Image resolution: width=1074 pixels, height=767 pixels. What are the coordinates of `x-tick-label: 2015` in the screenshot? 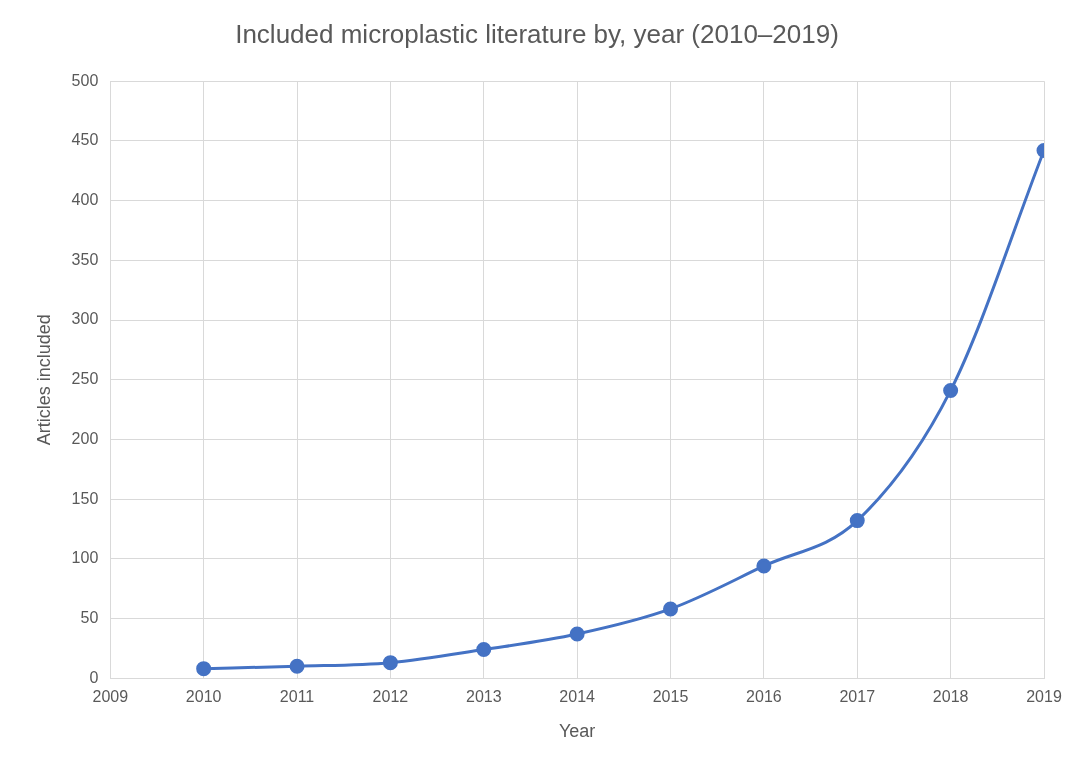 It's located at (670, 697).